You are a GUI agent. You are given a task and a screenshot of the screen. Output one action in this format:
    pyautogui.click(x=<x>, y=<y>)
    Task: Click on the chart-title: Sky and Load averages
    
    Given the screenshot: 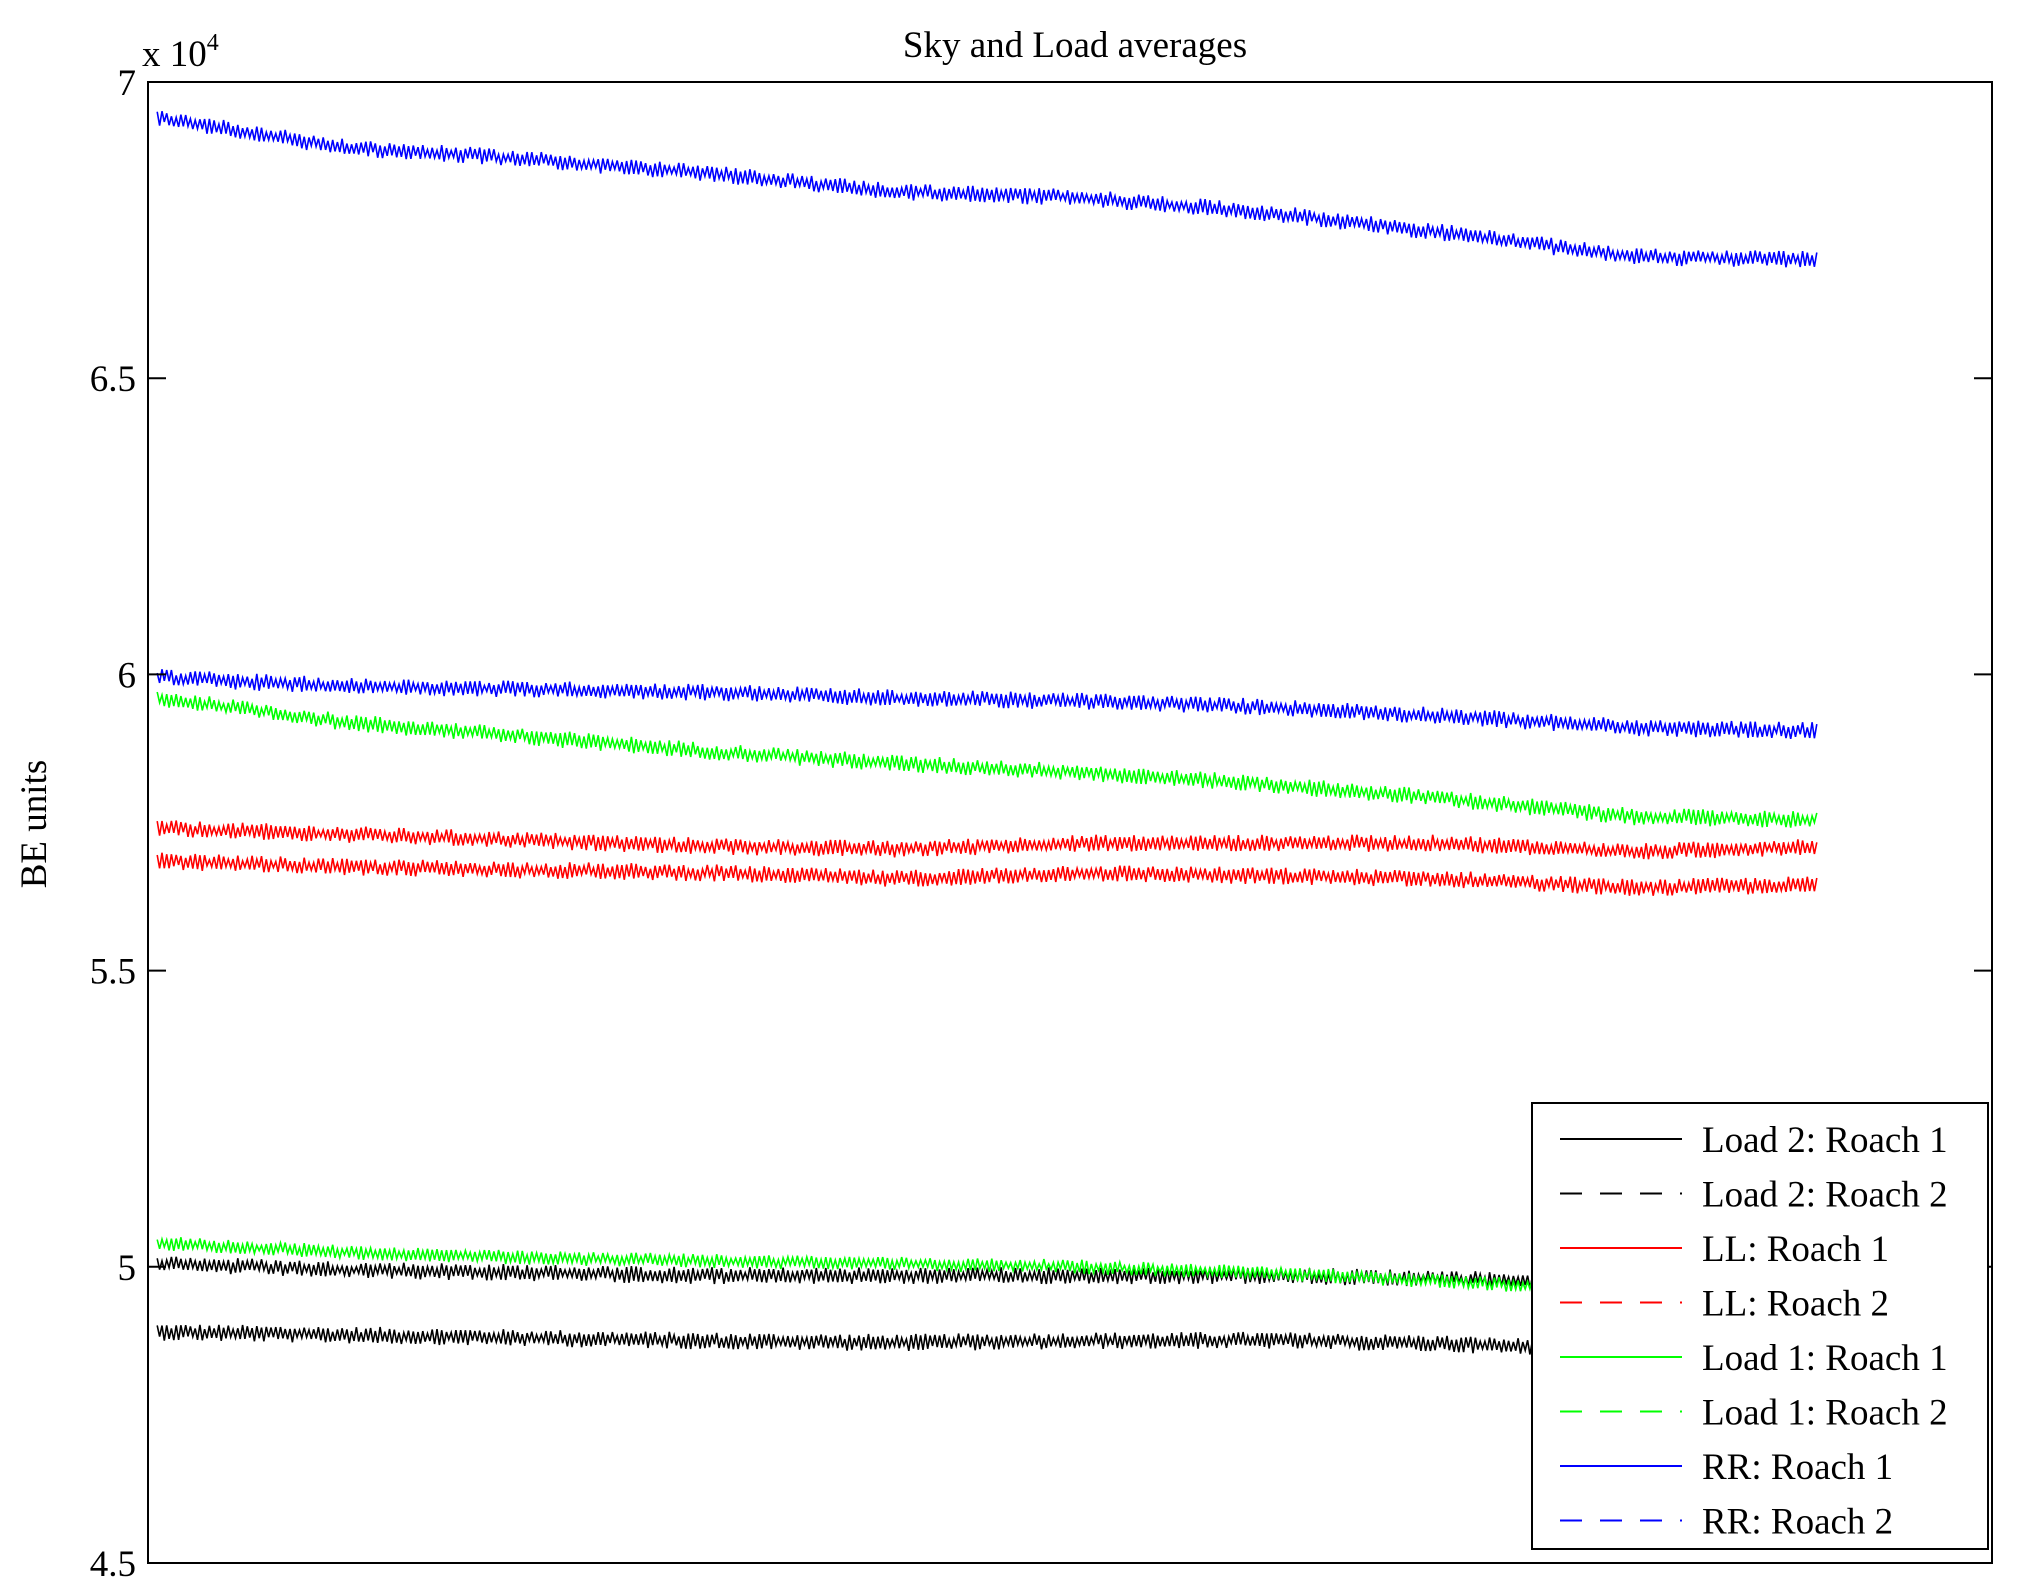 What is the action you would take?
    pyautogui.click(x=1075, y=45)
    